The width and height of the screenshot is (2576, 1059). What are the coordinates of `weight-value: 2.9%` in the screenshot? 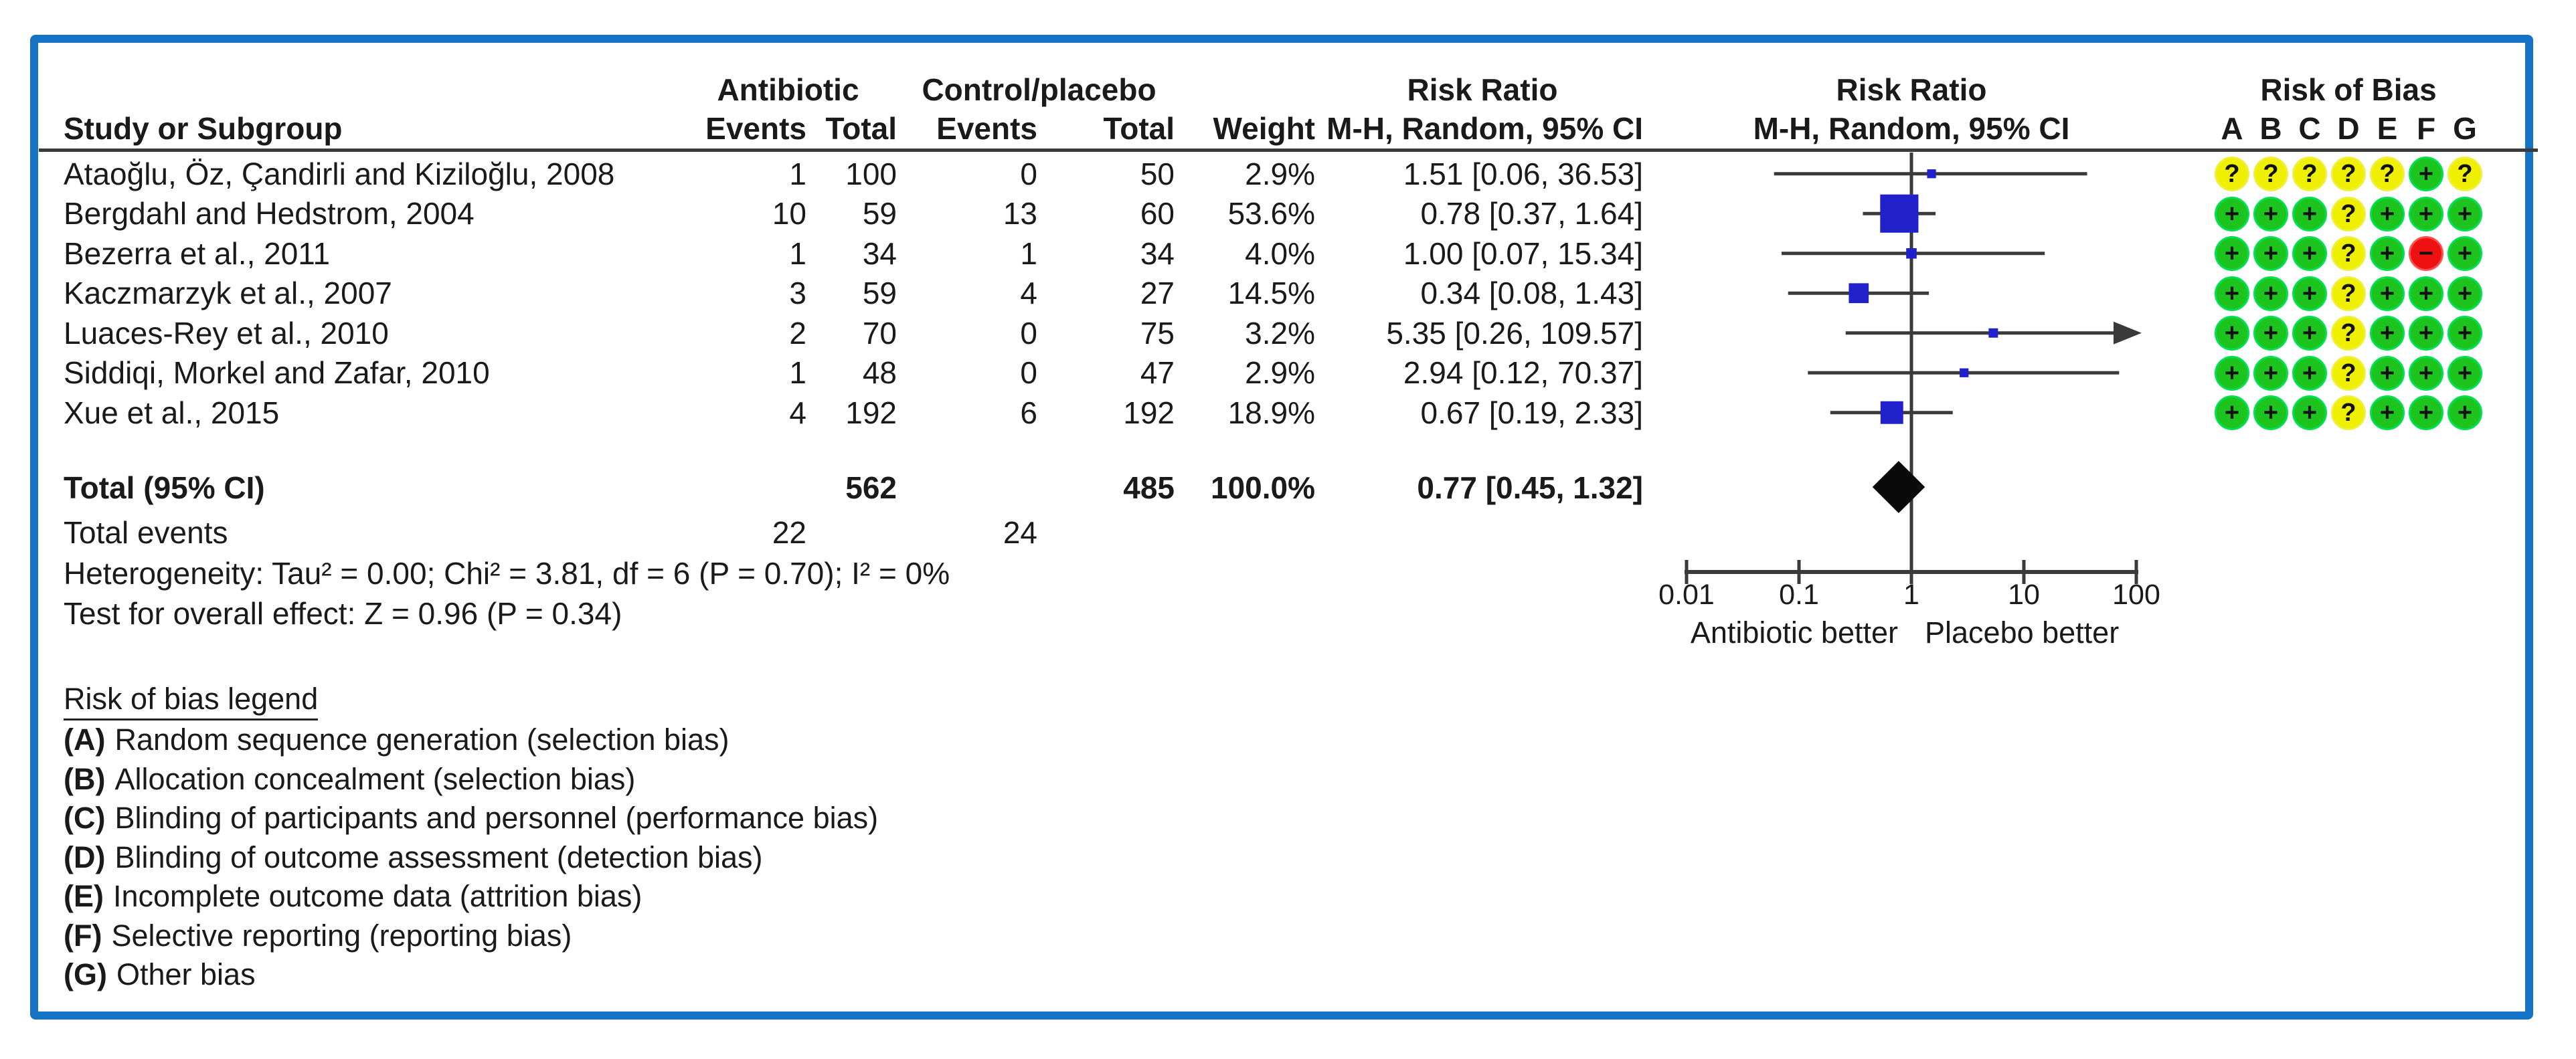 It's located at (1280, 373).